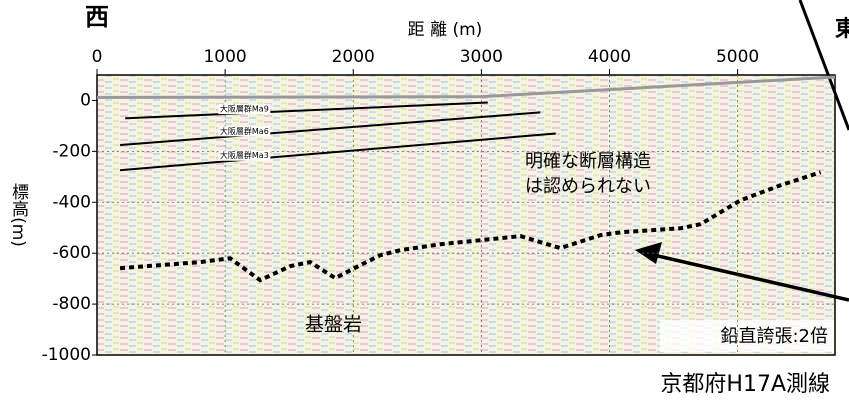 This screenshot has height=405, width=849. What do you see at coordinates (333, 325) in the screenshot?
I see `annotation: 基盤岩` at bounding box center [333, 325].